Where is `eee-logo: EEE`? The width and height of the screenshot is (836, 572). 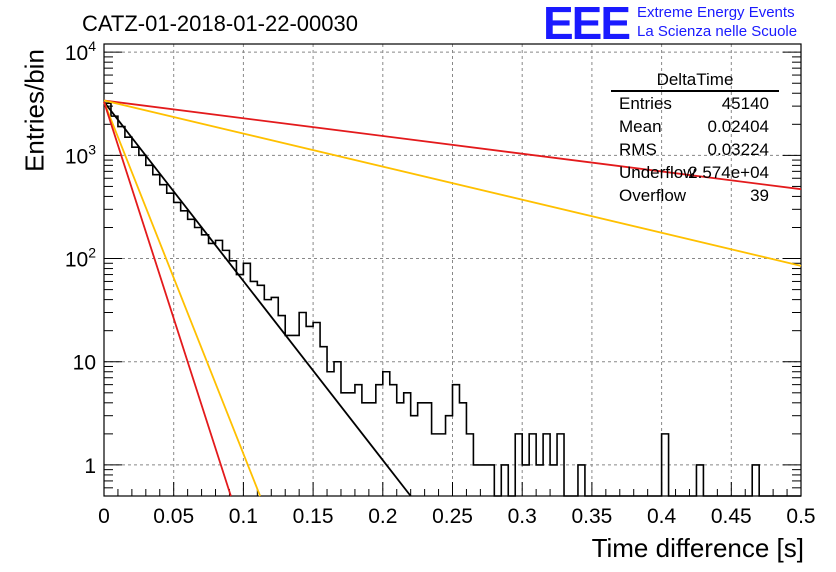 eee-logo: EEE is located at coordinates (587, 24).